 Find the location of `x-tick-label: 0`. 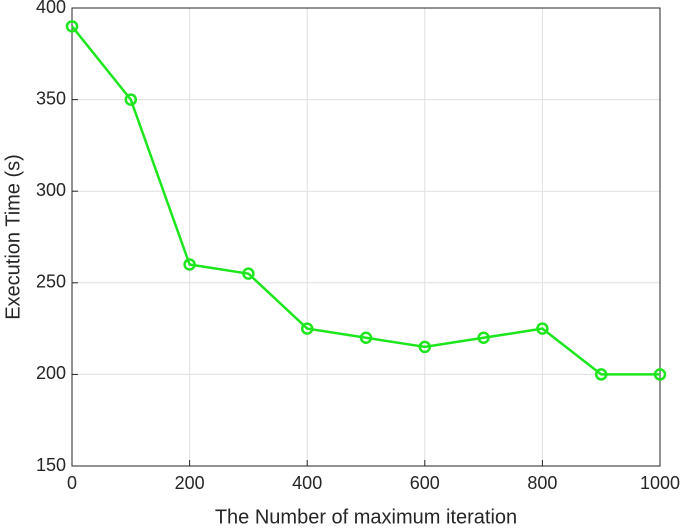

x-tick-label: 0 is located at coordinates (72, 483).